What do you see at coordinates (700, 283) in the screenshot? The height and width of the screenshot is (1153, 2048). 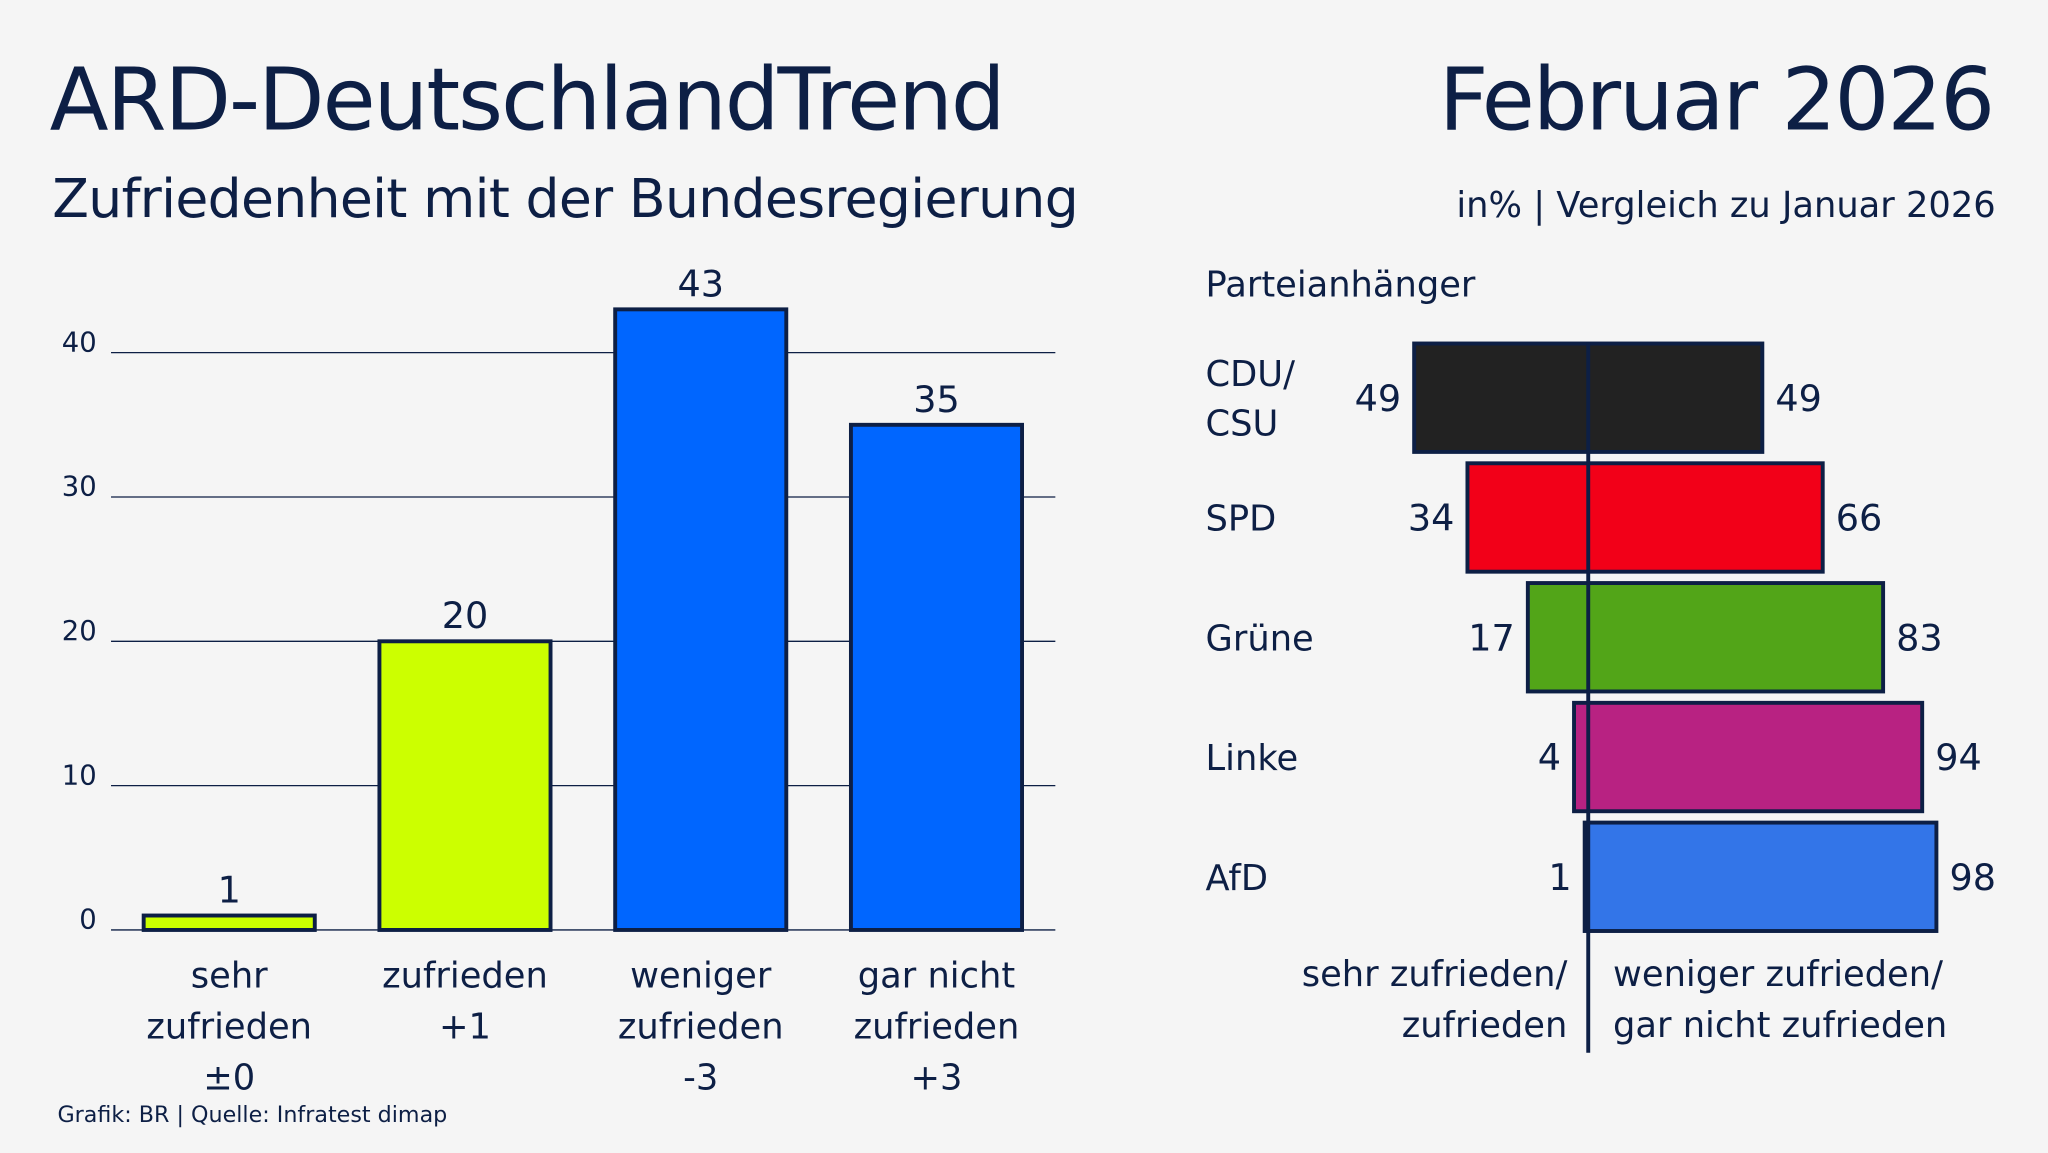 I see `bar-value-label: 43` at bounding box center [700, 283].